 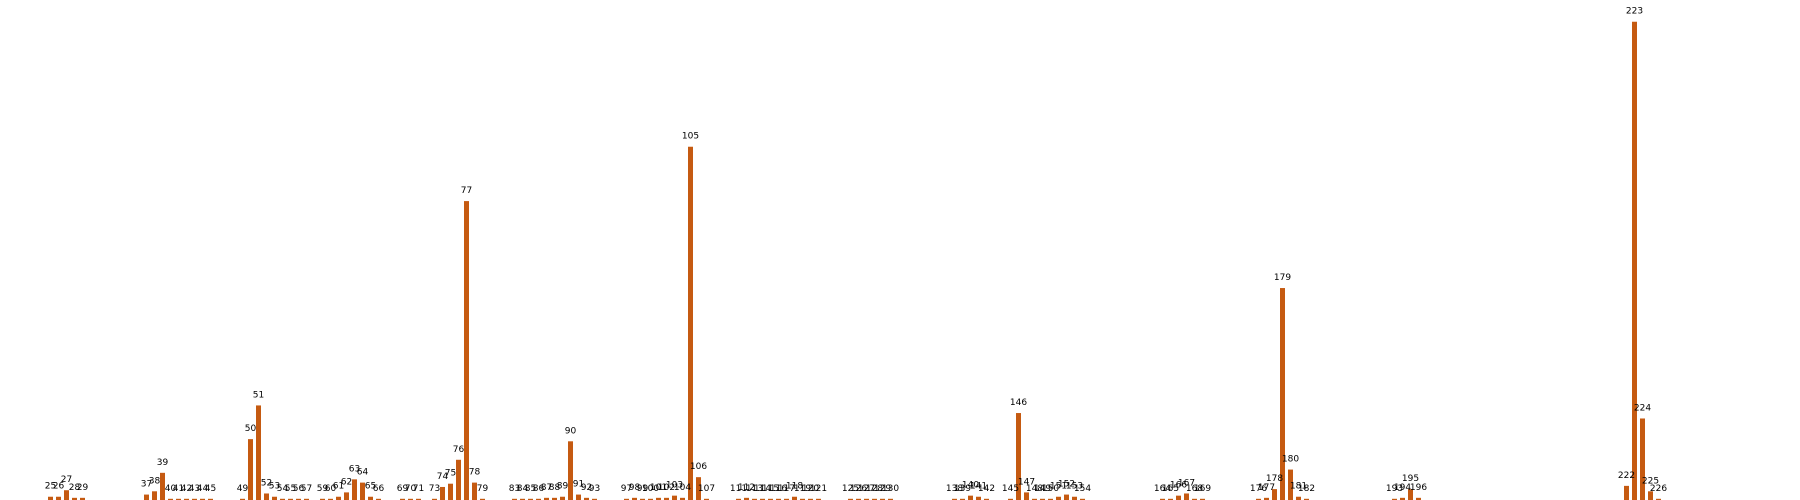 What do you see at coordinates (882, 489) in the screenshot?
I see `bar-label-129: 129` at bounding box center [882, 489].